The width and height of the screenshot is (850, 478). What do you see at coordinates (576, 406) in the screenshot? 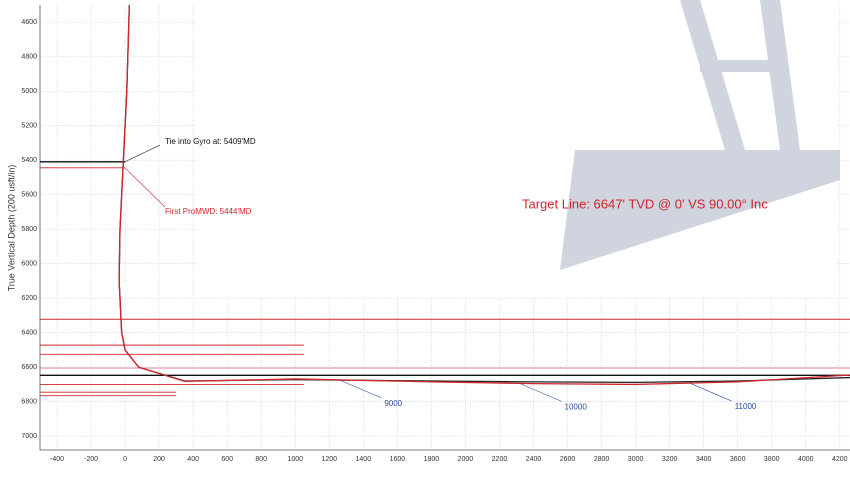
I see `md-label: 10000` at bounding box center [576, 406].